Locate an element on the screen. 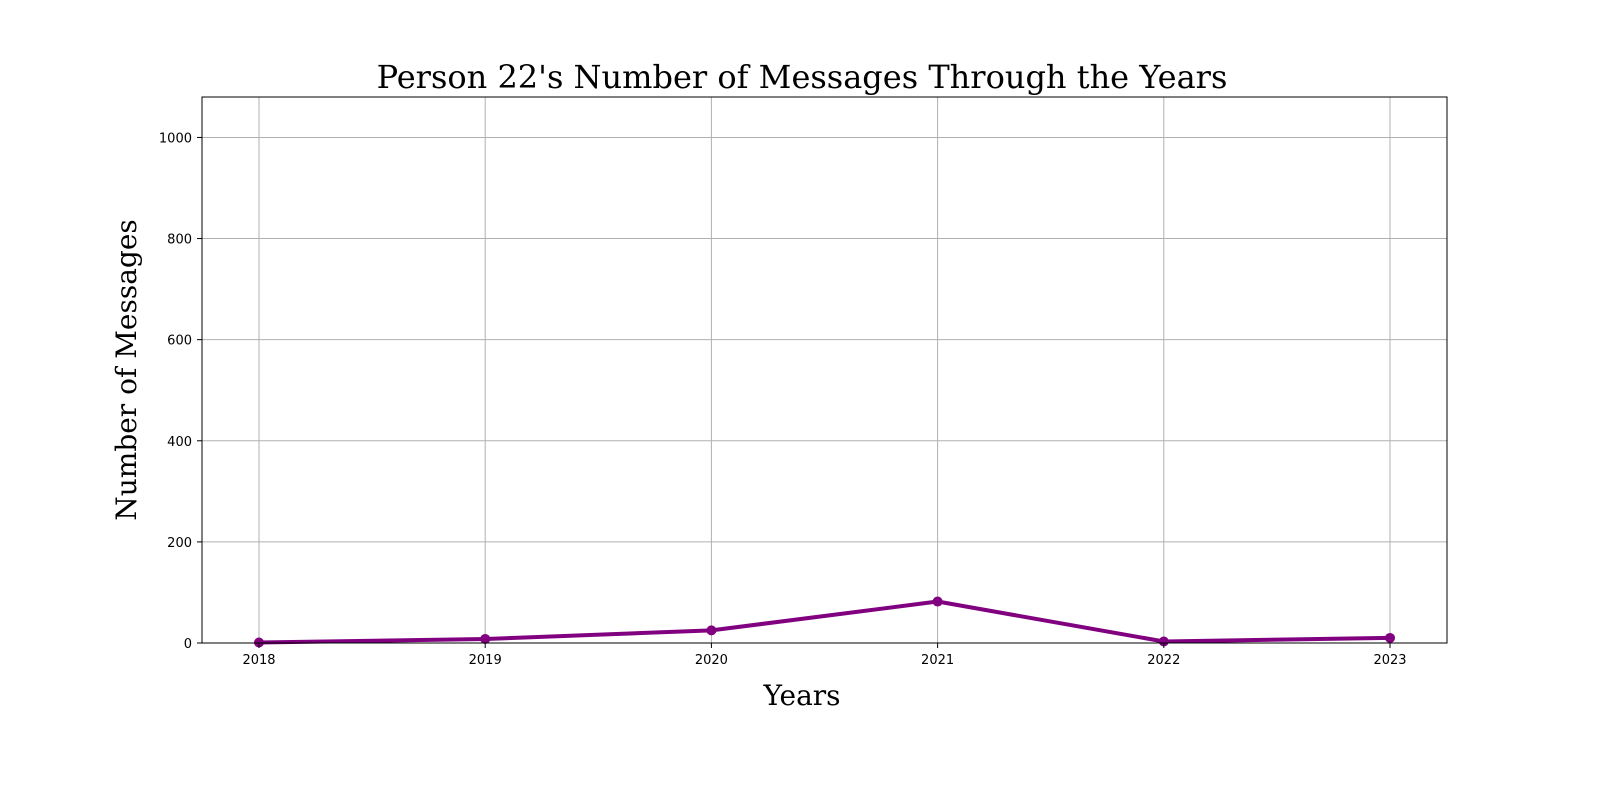 Image resolution: width=1600 pixels, height=800 pixels. series-line is located at coordinates (824, 622).